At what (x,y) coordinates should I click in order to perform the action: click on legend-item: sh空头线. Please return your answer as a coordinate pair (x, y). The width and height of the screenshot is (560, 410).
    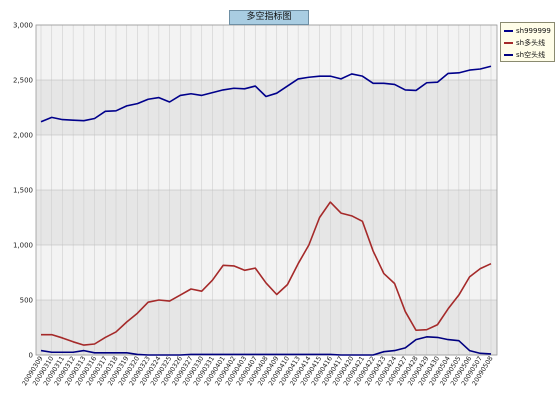
    Looking at the image, I should click on (527, 55).